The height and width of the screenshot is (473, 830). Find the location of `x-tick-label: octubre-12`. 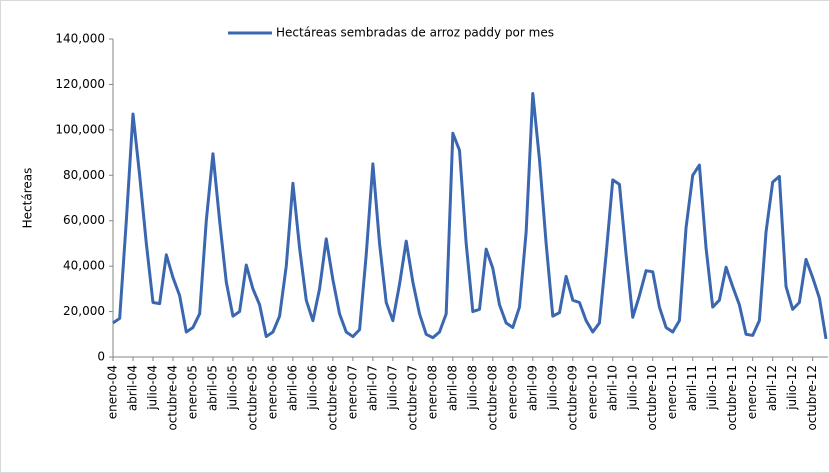

x-tick-label: octubre-12 is located at coordinates (812, 398).